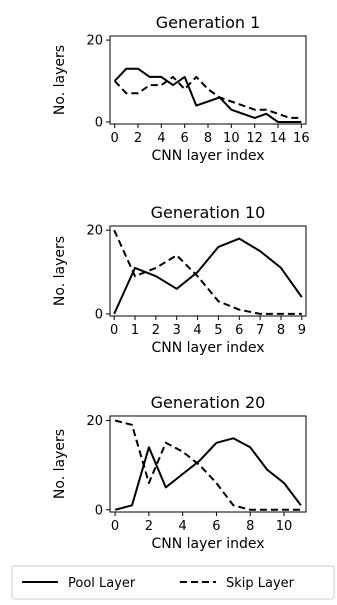  I want to click on x-tick-label: 16, so click(301, 138).